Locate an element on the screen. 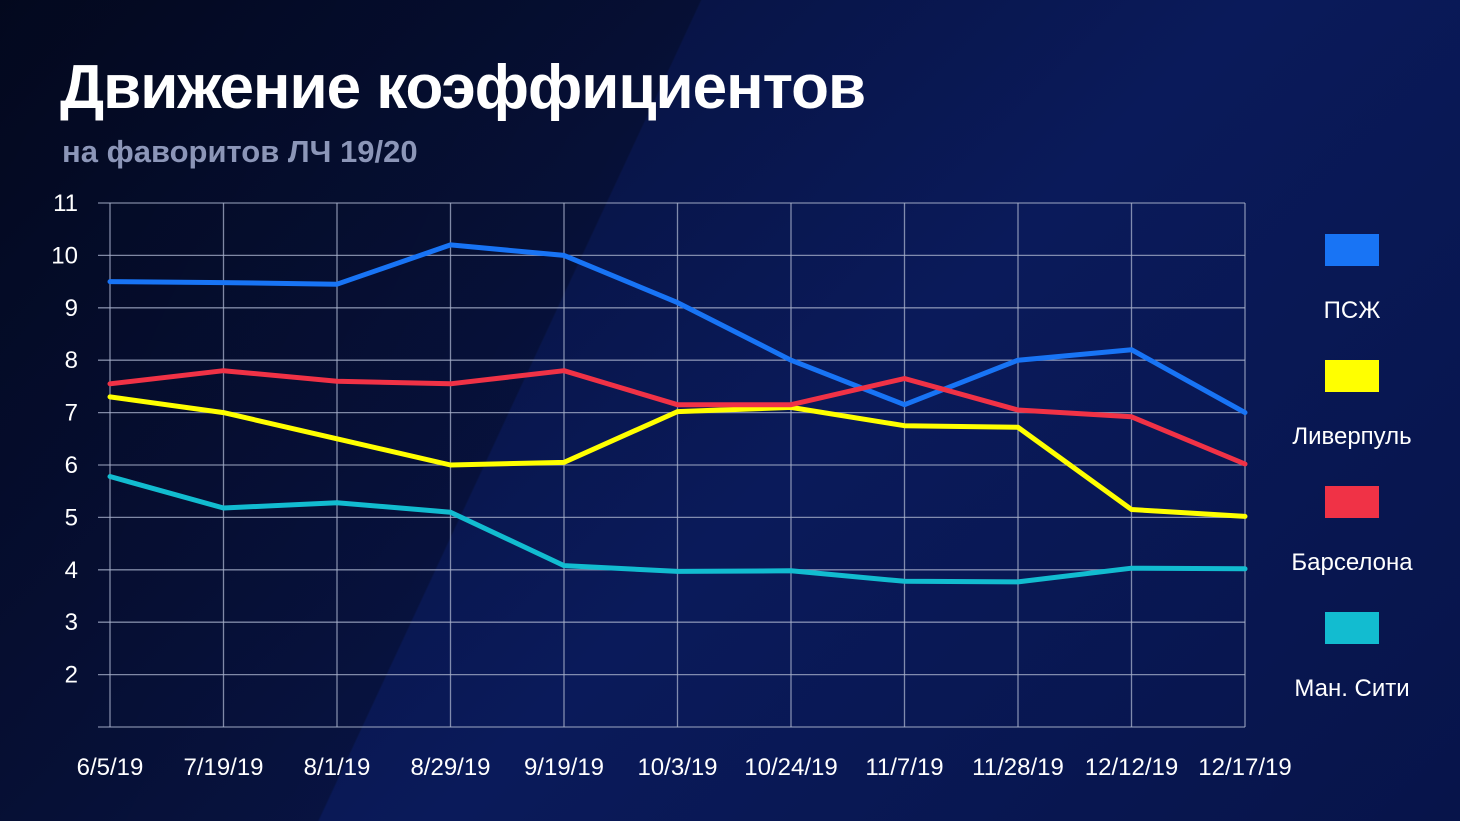  x-tick-label: 9/19/19 is located at coordinates (564, 767).